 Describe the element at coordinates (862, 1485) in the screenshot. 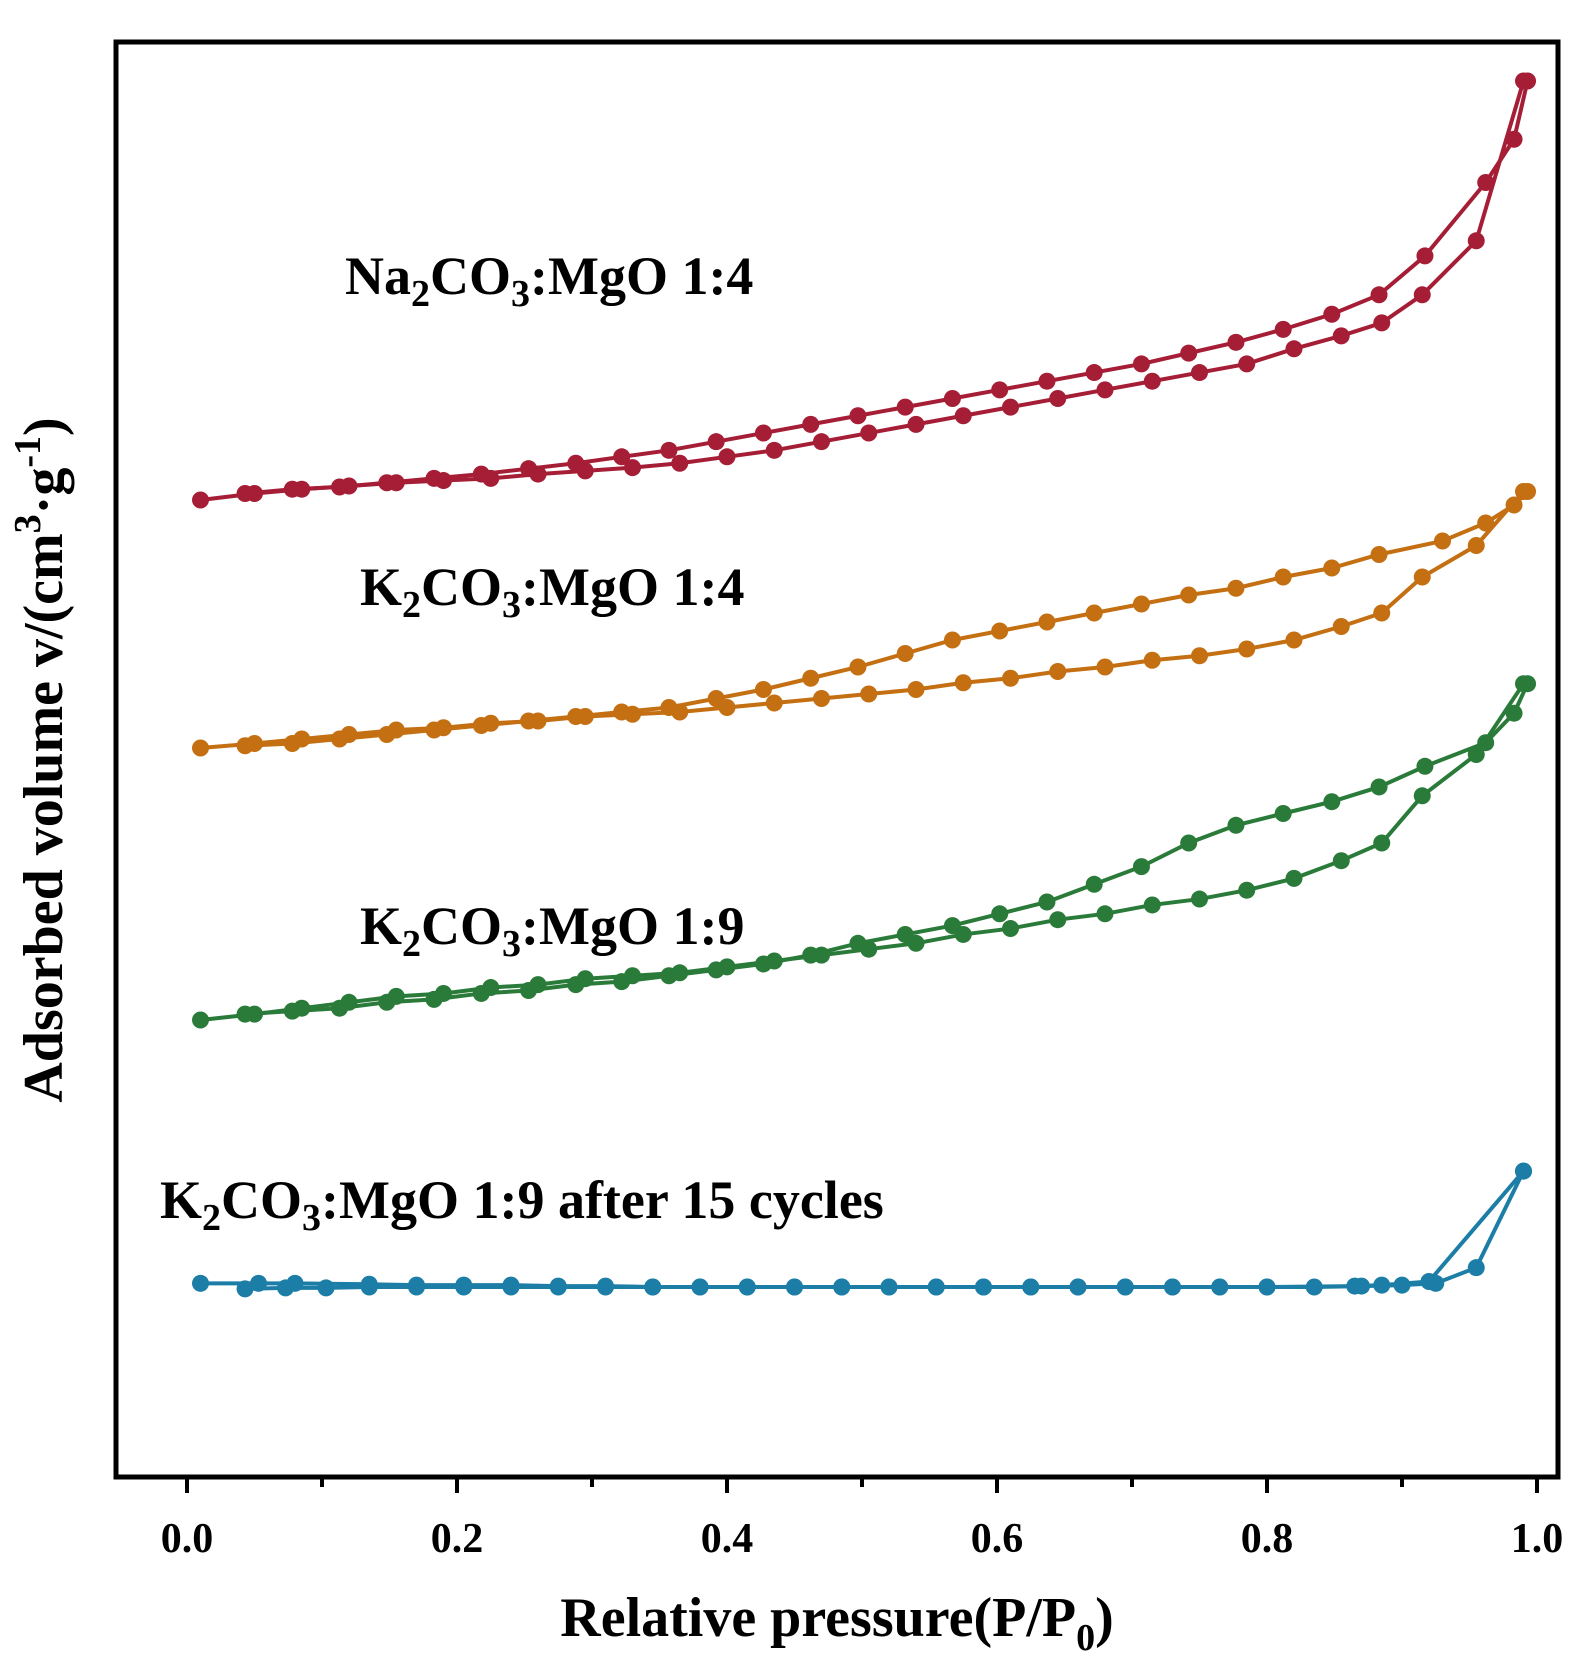

I see `x-axis-ticks` at that location.